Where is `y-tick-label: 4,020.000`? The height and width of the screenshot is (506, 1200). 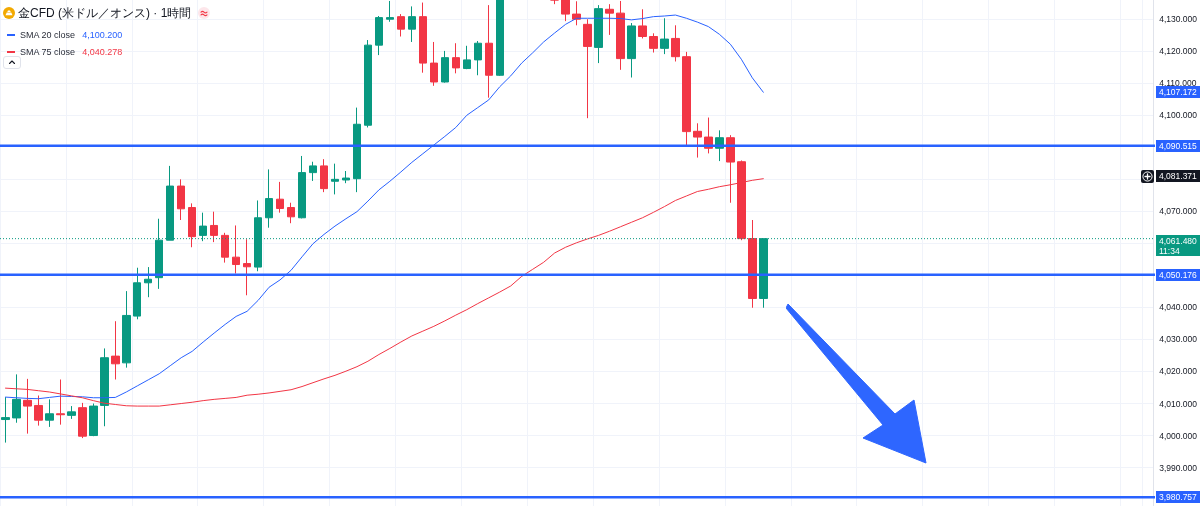 y-tick-label: 4,020.000 is located at coordinates (1178, 371).